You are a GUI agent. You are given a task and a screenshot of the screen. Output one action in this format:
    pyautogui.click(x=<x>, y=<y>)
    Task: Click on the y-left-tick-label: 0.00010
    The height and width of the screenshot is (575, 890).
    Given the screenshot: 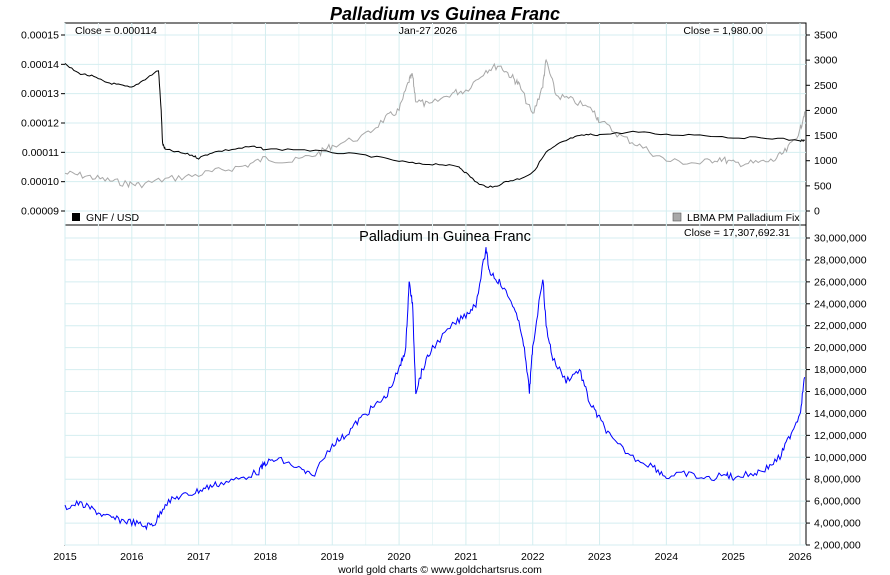 What is the action you would take?
    pyautogui.click(x=40, y=182)
    